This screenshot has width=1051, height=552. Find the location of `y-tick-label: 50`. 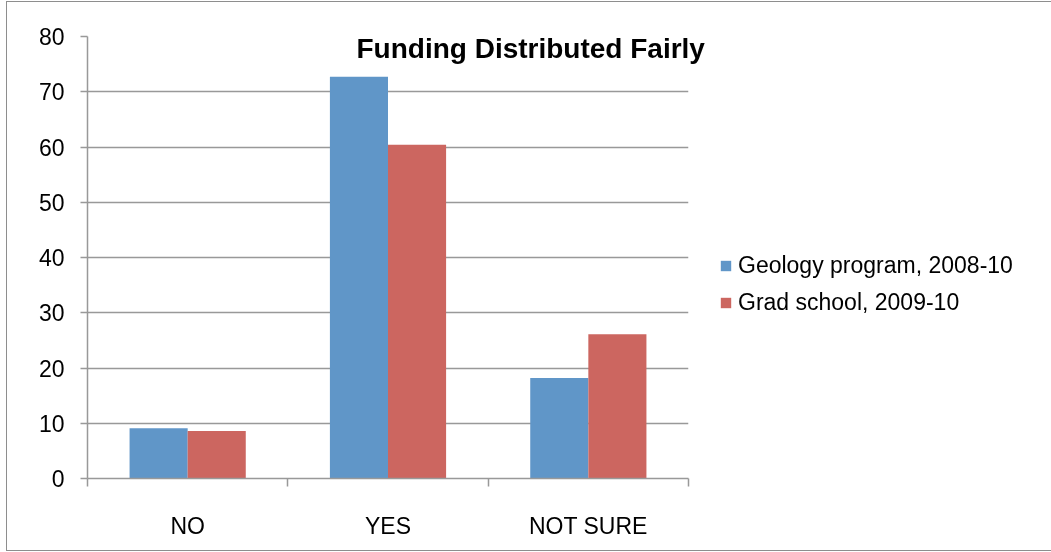

y-tick-label: 50 is located at coordinates (51, 202).